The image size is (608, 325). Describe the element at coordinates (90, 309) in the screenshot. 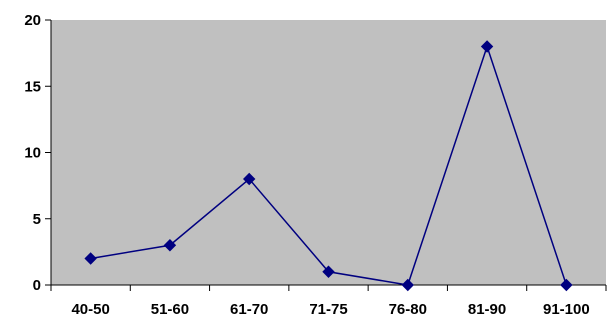

I see `x-tick-label: 40-50` at that location.